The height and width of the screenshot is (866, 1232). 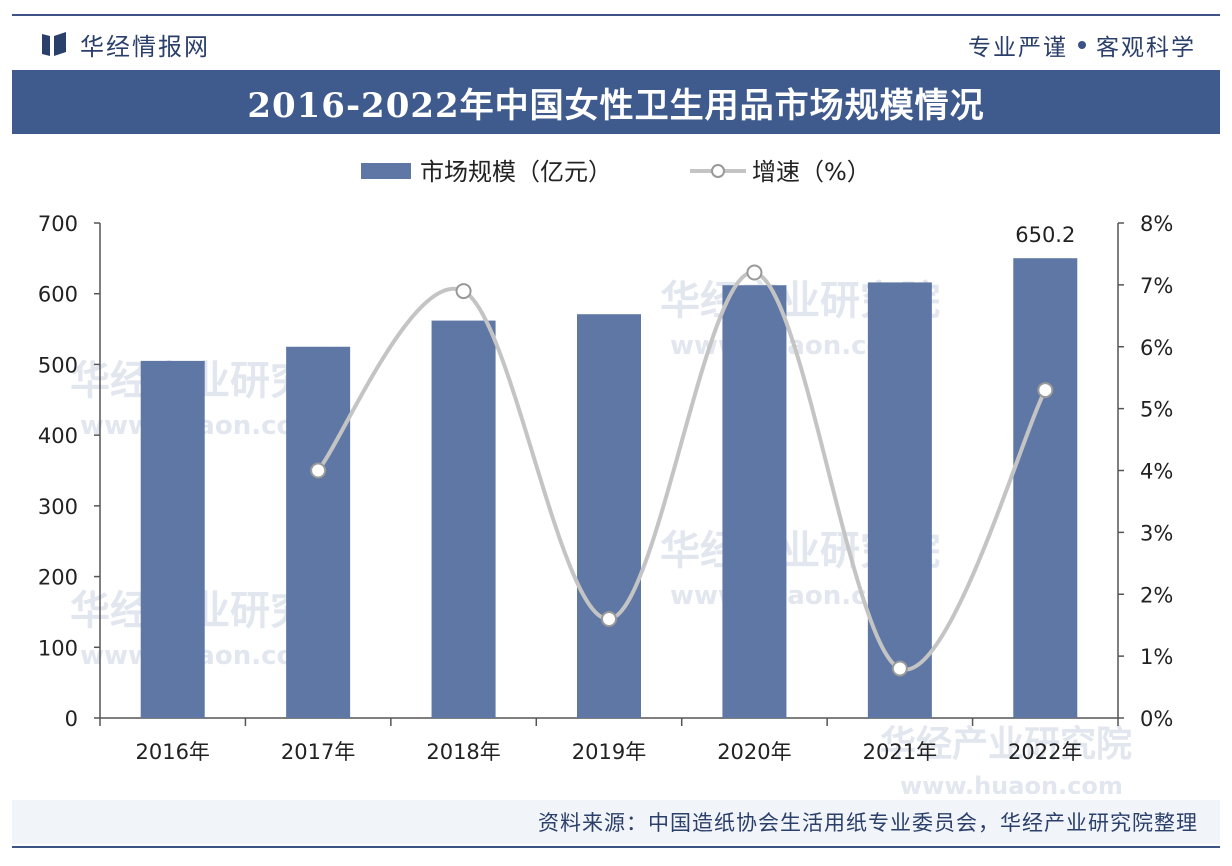 What do you see at coordinates (616, 15) in the screenshot?
I see `top-divider` at bounding box center [616, 15].